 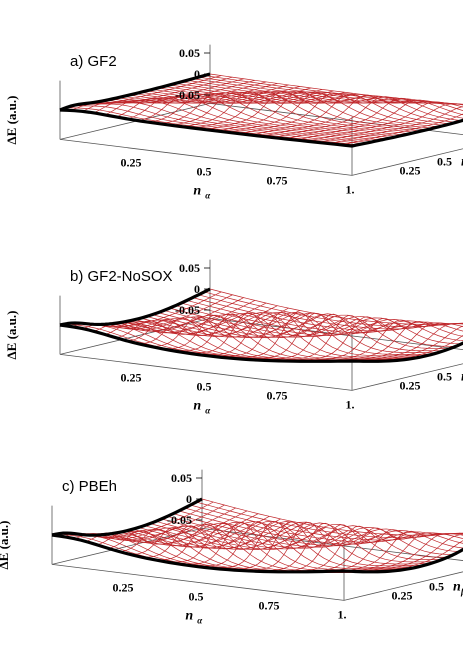 I want to click on panel-title: b) GF2-NoSOX, so click(x=121, y=276).